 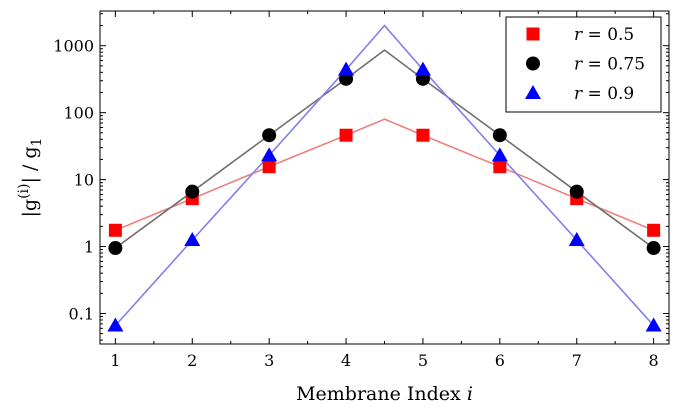 What do you see at coordinates (73, 46) in the screenshot?
I see `y-tick-label: 1000` at bounding box center [73, 46].